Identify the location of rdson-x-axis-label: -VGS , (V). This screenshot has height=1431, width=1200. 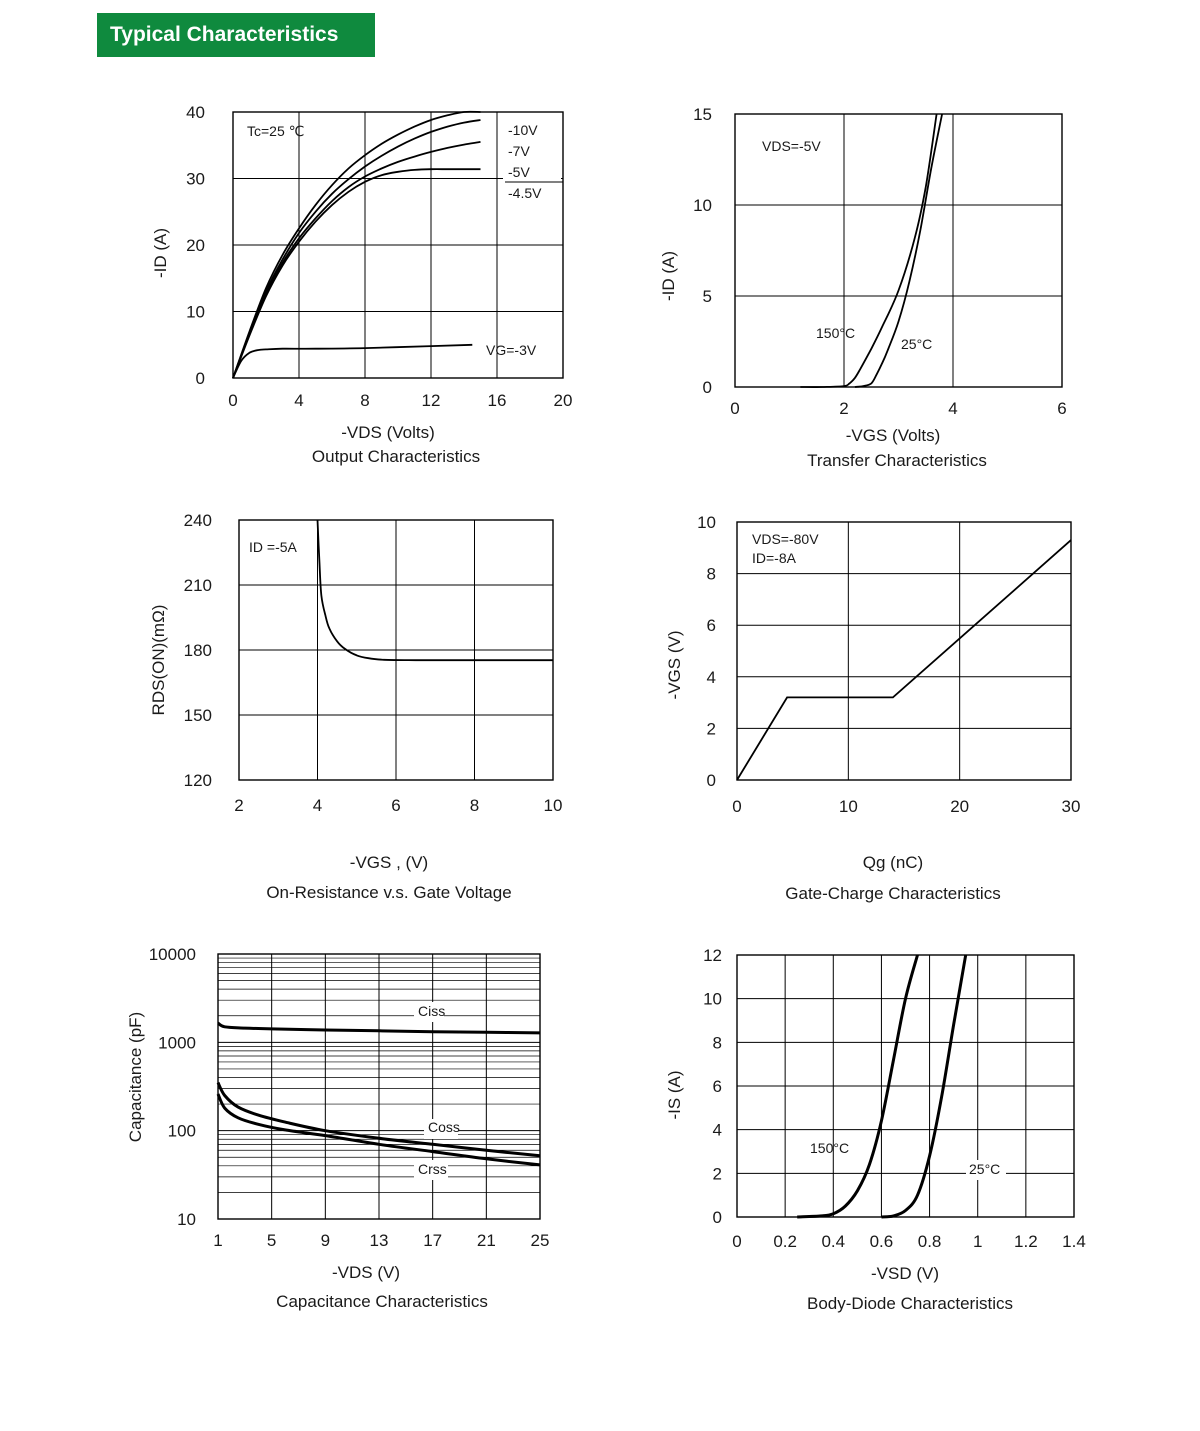
(389, 862).